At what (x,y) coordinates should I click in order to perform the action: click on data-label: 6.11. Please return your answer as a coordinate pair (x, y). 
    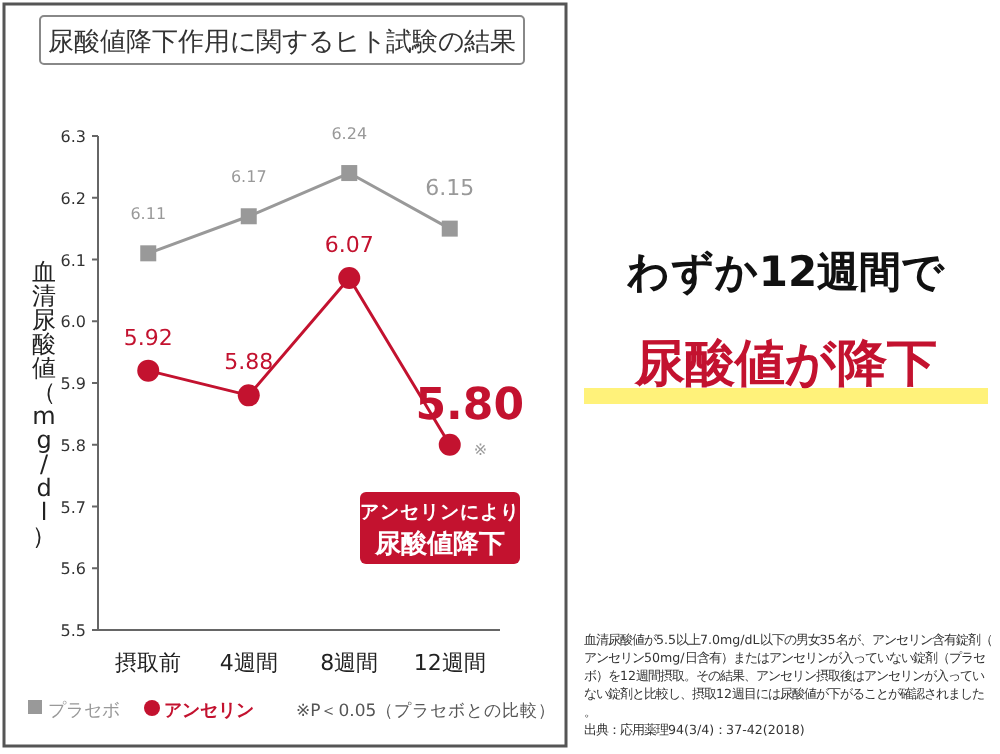
    Looking at the image, I should click on (148, 214).